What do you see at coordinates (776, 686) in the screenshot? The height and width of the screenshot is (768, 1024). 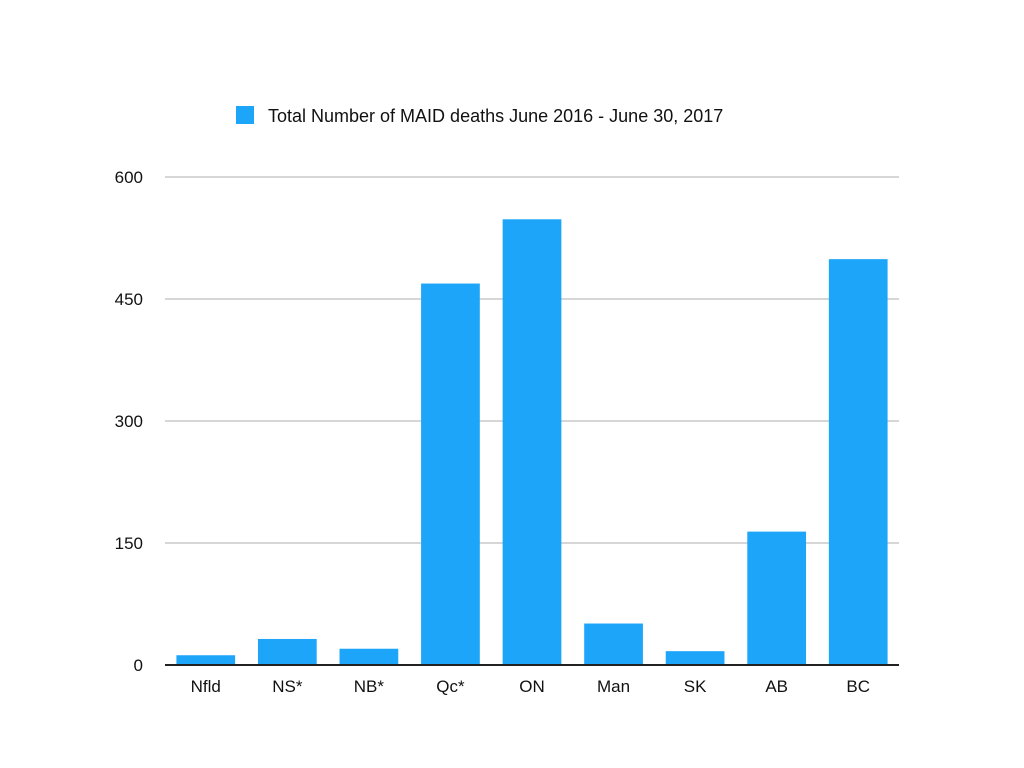 I see `x-tick-label: AB` at bounding box center [776, 686].